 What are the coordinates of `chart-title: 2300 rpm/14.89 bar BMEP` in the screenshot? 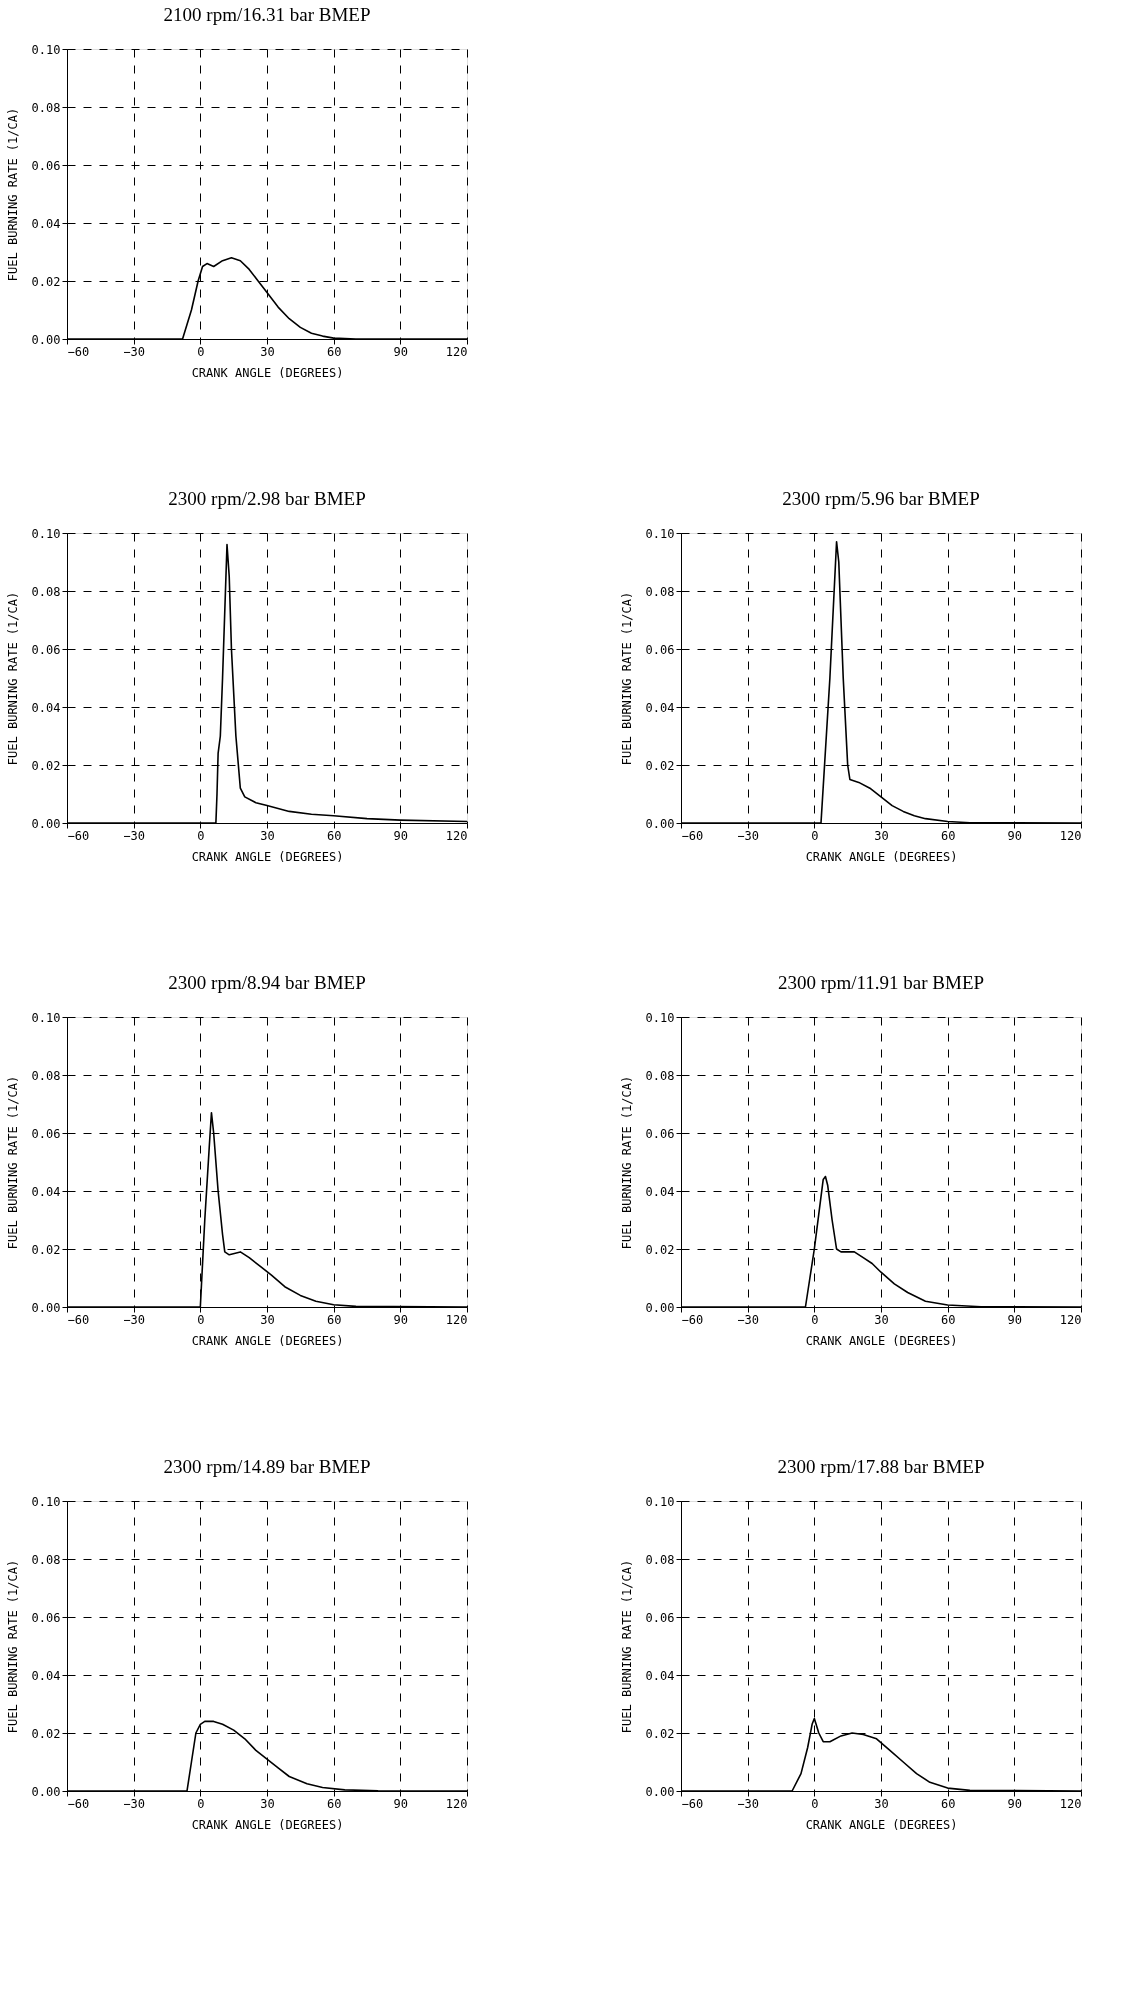 It's located at (267, 1466).